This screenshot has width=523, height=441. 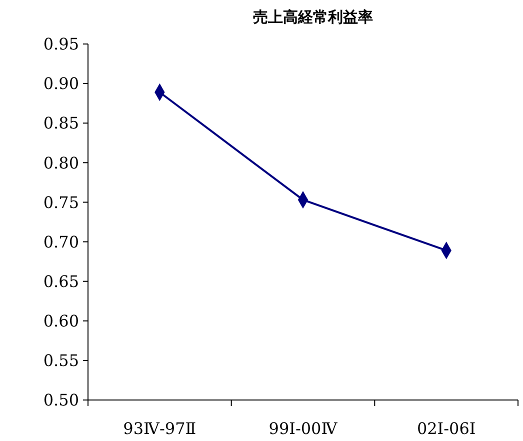 What do you see at coordinates (303, 428) in the screenshot?
I see `x-tick-label: 99Ⅰ-00Ⅳ` at bounding box center [303, 428].